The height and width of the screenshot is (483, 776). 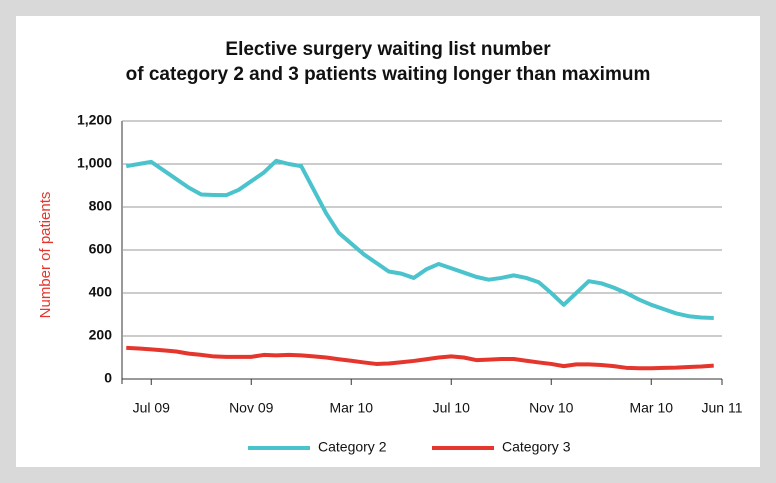 I want to click on x-tick-label: Jul 10, so click(x=452, y=408).